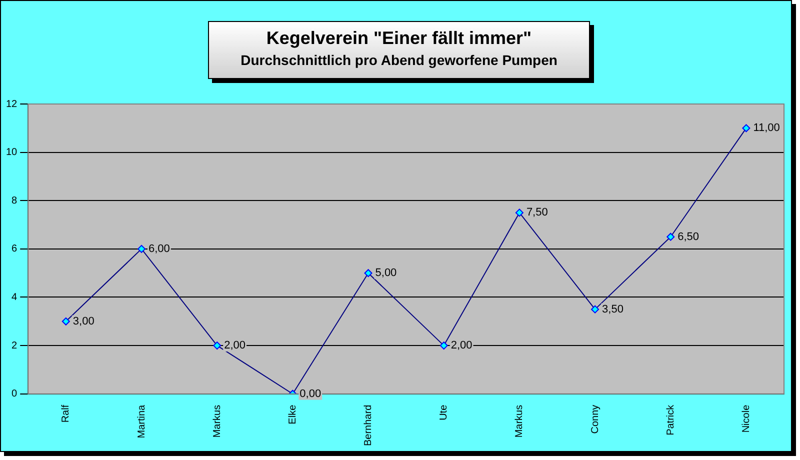 This screenshot has width=800, height=460. Describe the element at coordinates (595, 419) in the screenshot. I see `x-tick-label: Conny` at that location.